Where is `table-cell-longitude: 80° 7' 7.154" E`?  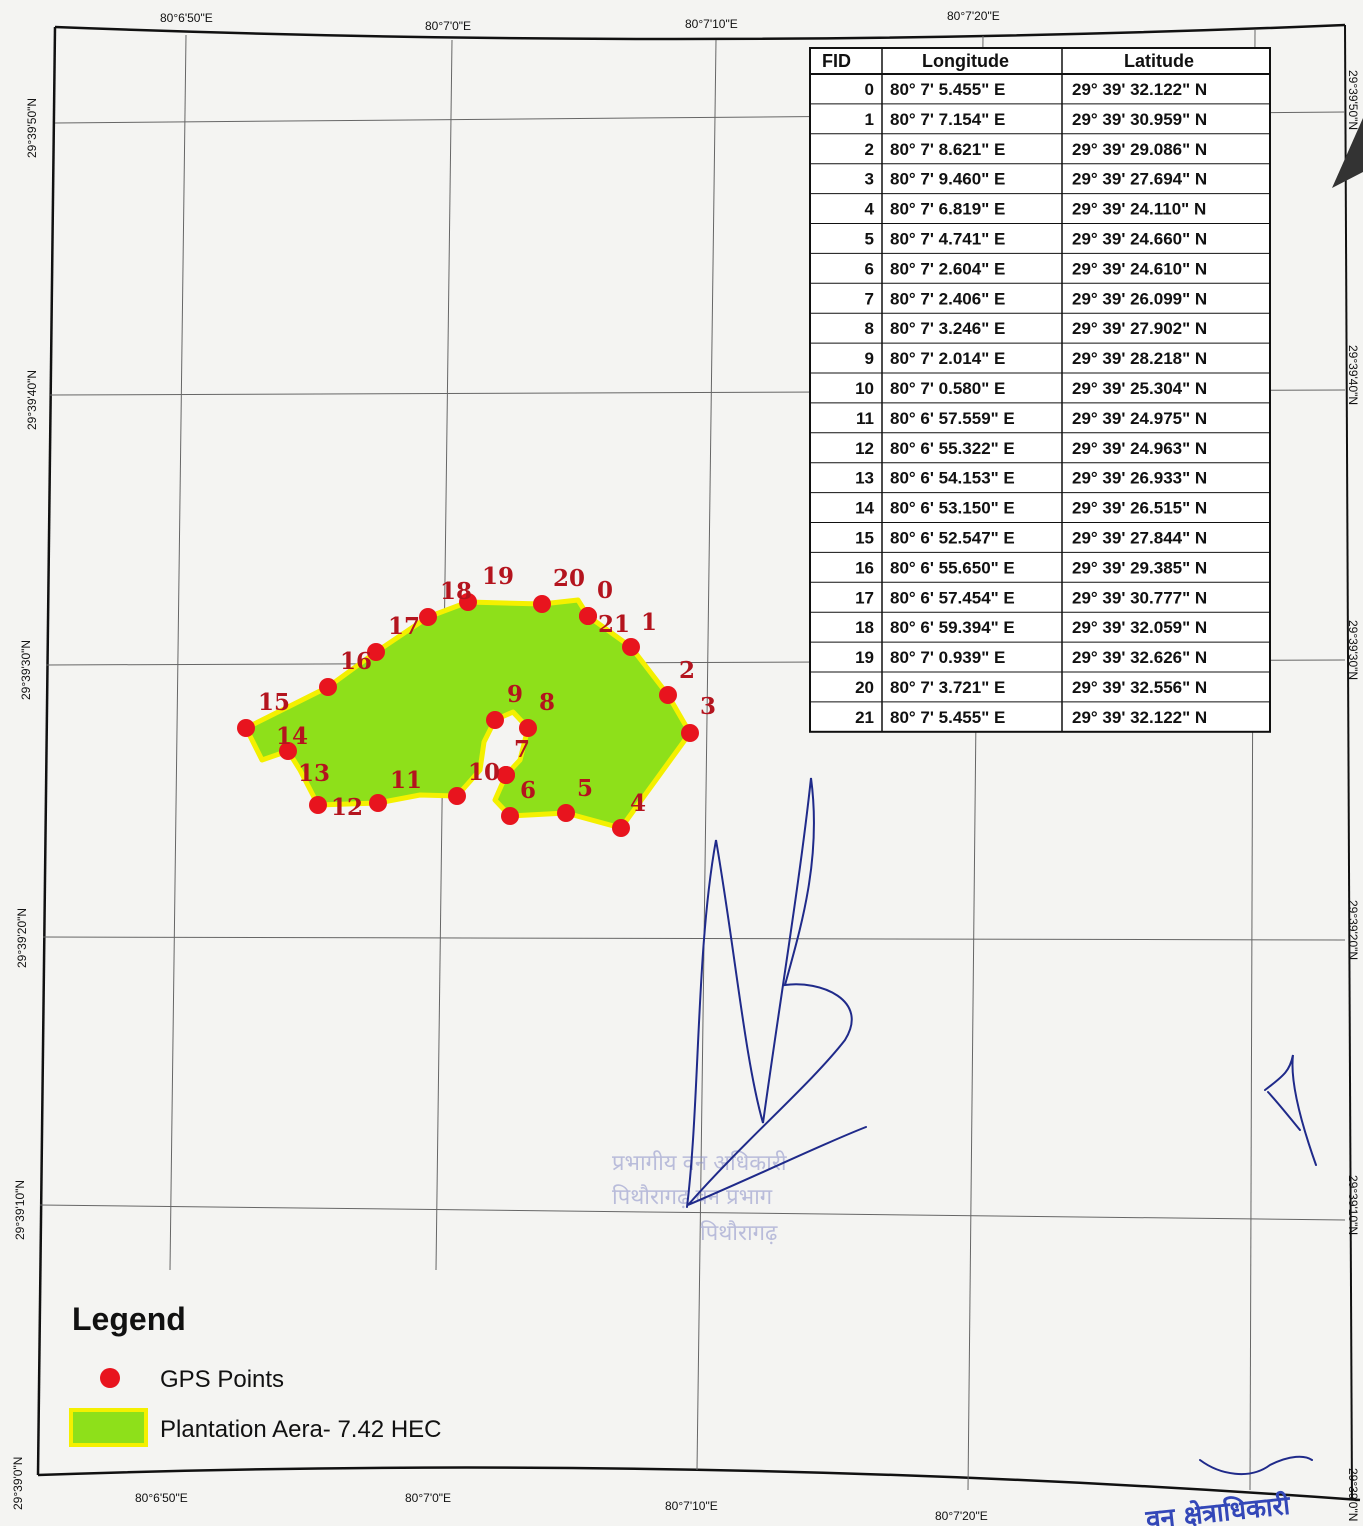
table-cell-longitude: 80° 7' 7.154" E is located at coordinates (947, 119).